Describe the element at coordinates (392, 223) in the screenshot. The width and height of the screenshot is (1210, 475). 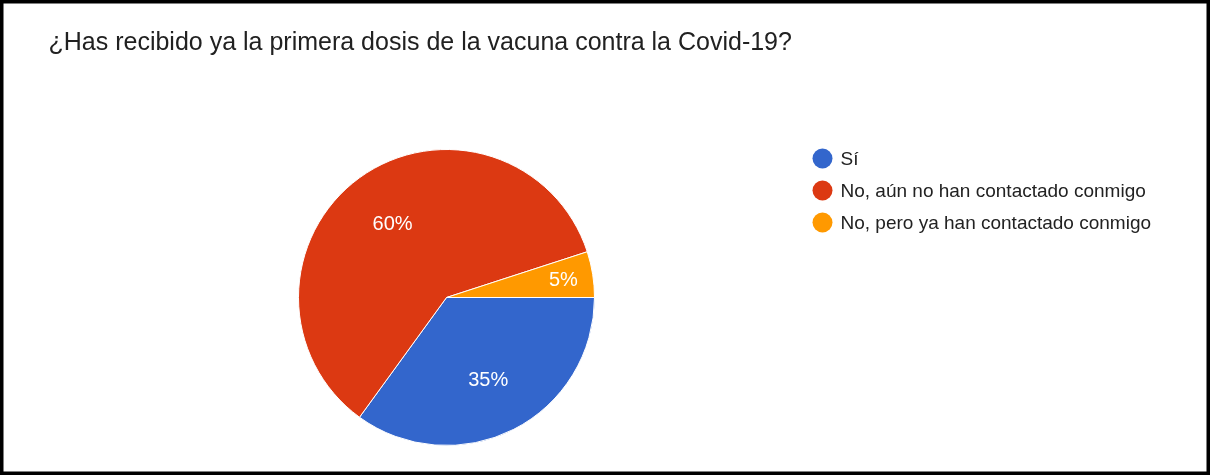
I see `data-label: 60%` at that location.